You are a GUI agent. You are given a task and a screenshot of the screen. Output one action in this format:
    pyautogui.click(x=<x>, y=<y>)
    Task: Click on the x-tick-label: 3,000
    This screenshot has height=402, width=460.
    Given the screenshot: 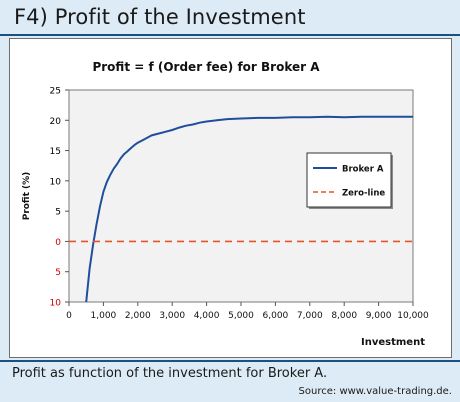 What is the action you would take?
    pyautogui.click(x=172, y=316)
    